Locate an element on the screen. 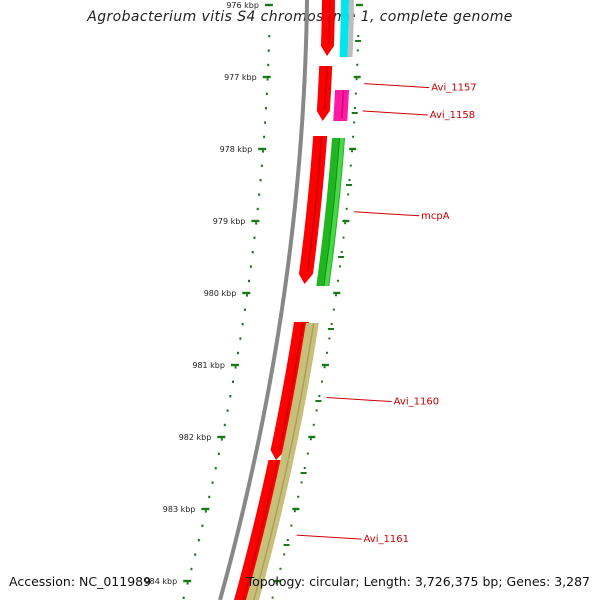  cds-red-1-shade is located at coordinates (329, 22).